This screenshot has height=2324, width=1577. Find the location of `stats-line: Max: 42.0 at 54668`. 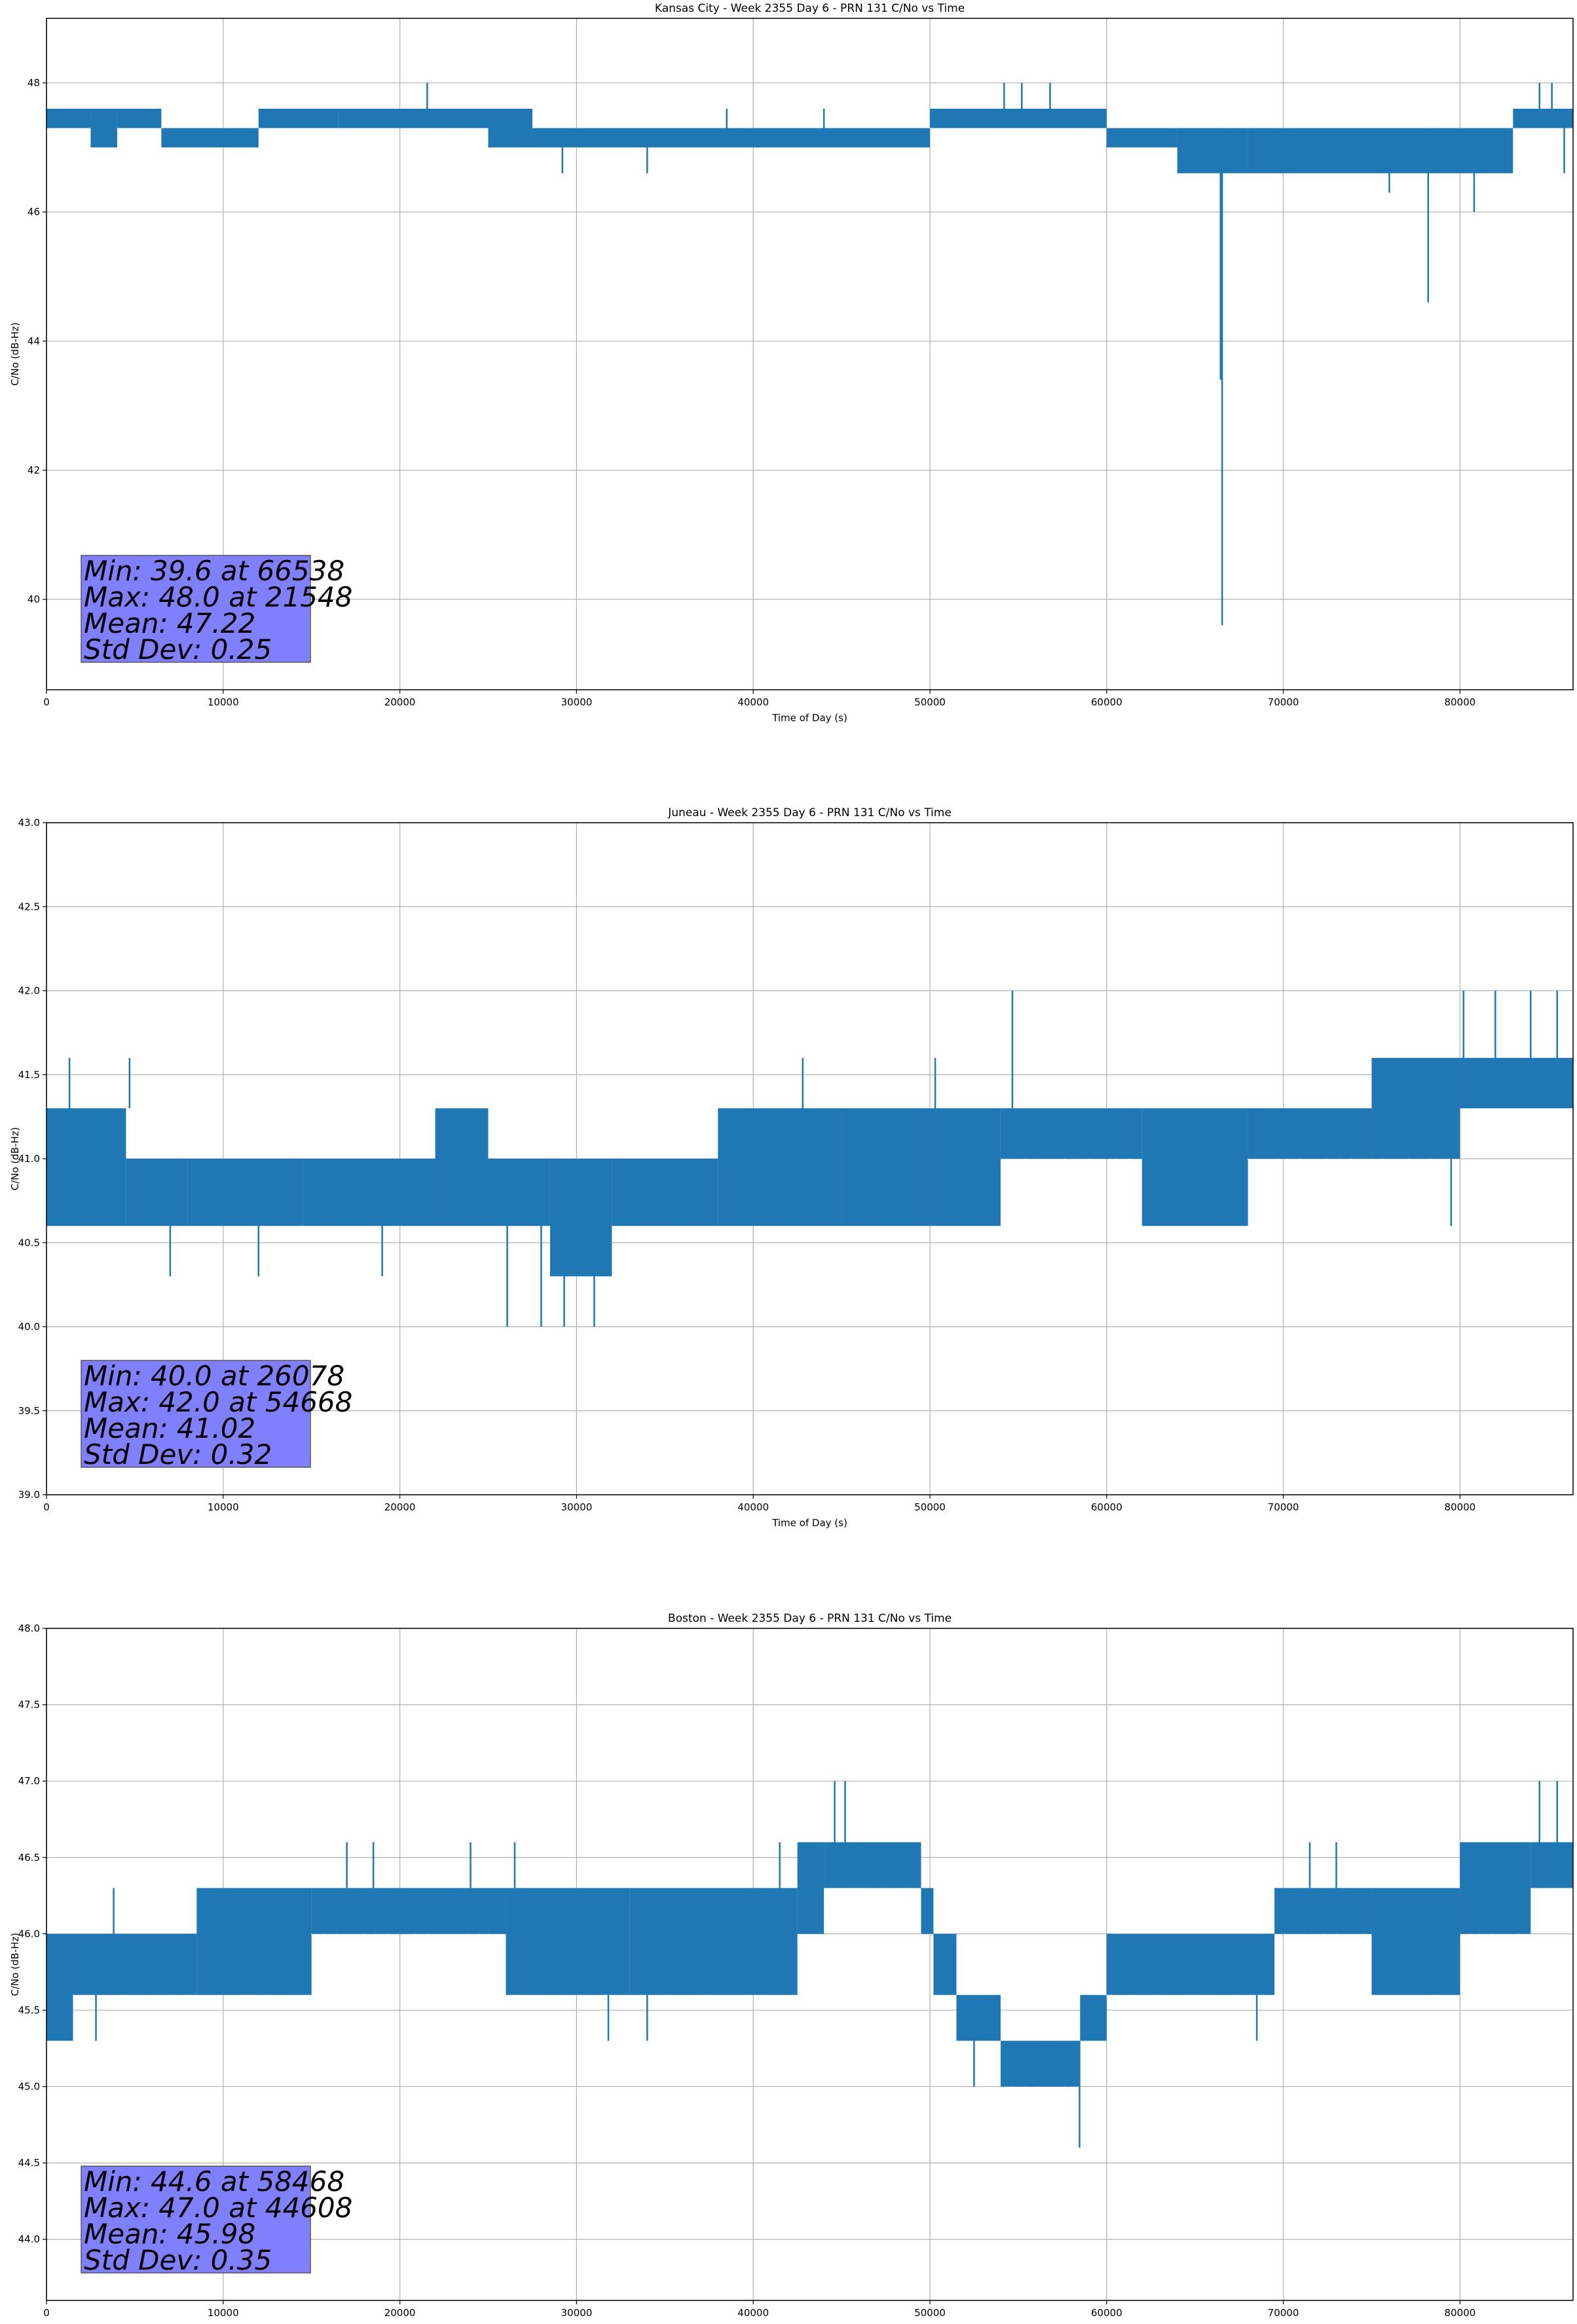

stats-line: Max: 42.0 at 54668 is located at coordinates (218, 1402).